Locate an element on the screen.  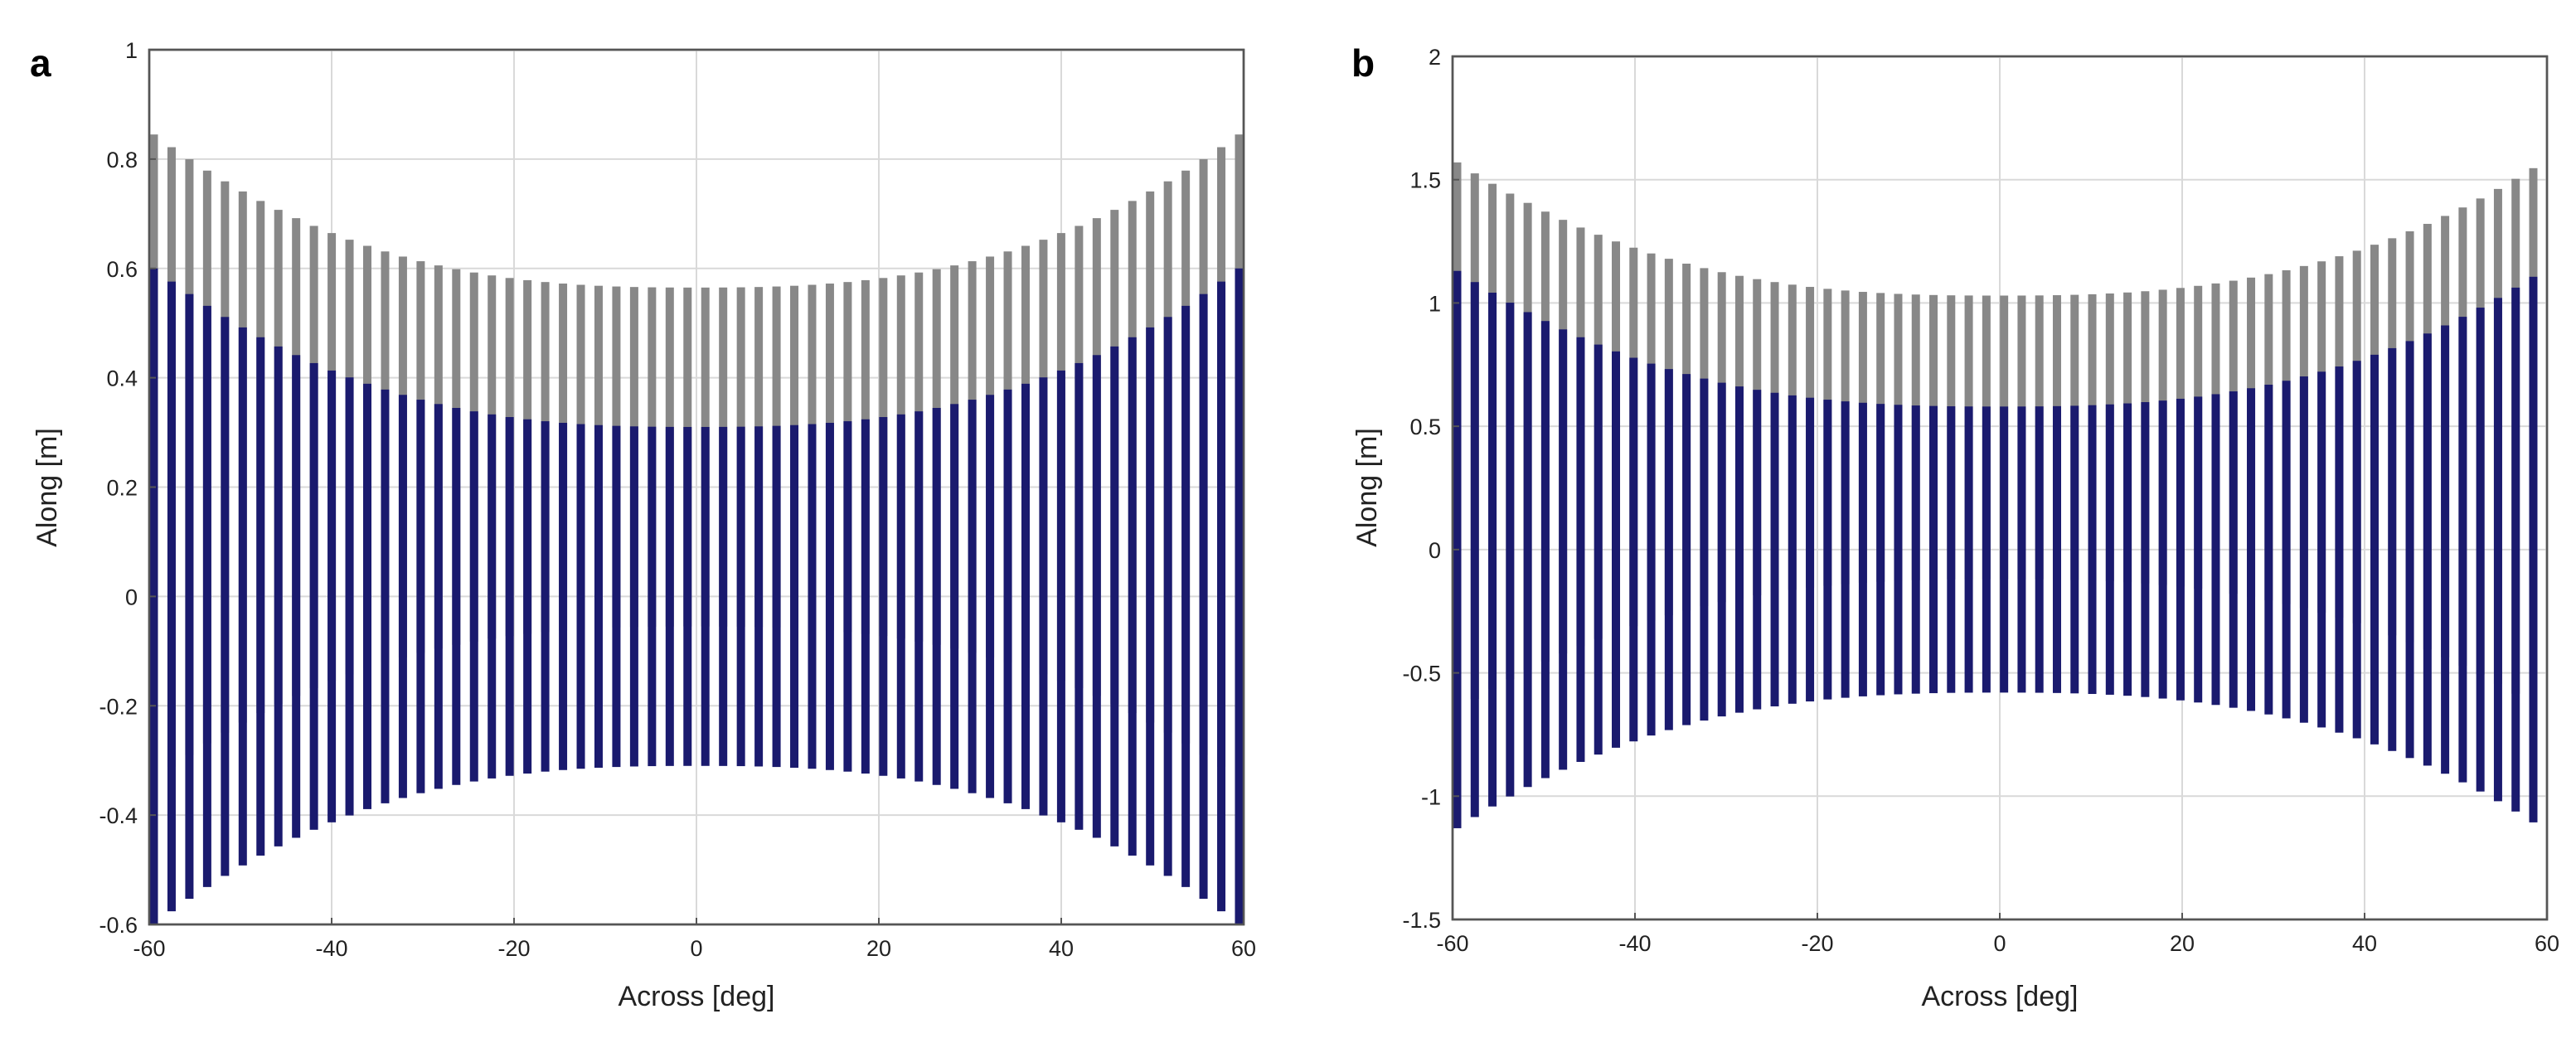
x-tick-label: 60 is located at coordinates (1243, 949).